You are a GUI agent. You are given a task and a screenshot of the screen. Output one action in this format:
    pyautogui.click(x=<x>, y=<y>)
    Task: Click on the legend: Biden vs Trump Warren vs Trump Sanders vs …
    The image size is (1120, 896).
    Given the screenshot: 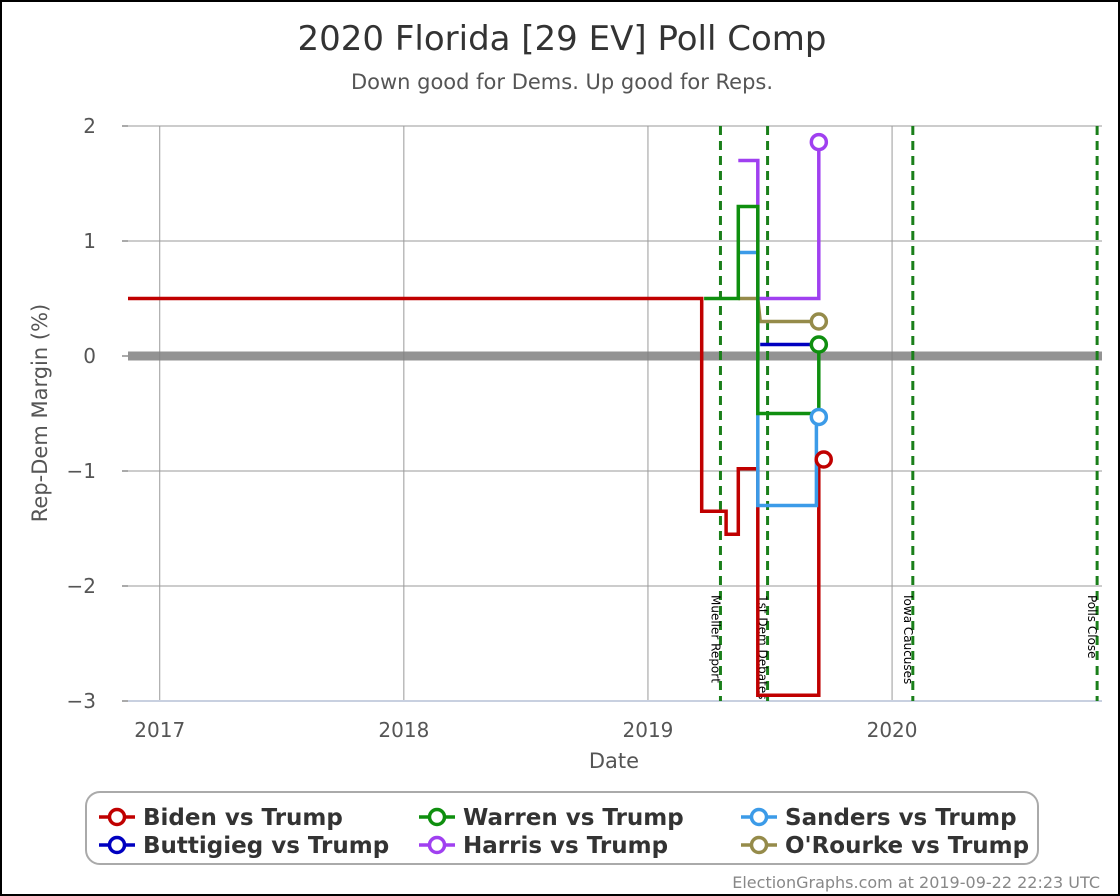 What is the action you would take?
    pyautogui.click(x=562, y=828)
    